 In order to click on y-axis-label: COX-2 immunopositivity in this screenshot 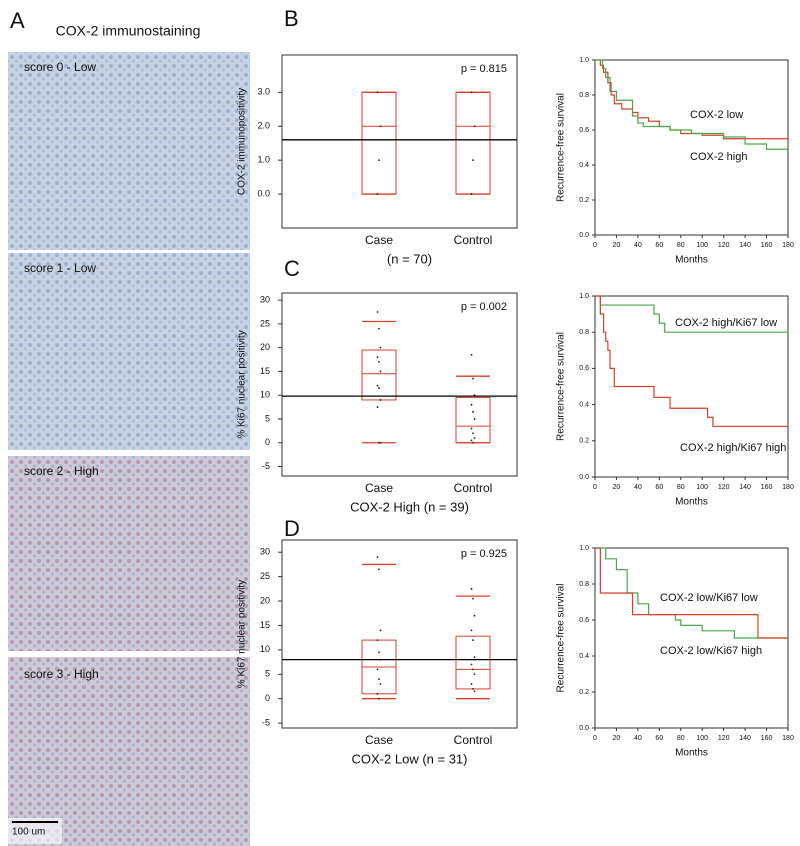, I will do `click(242, 141)`.